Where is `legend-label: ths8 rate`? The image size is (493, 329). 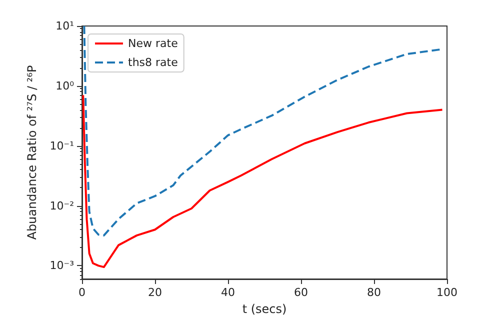
legend-label: ths8 rate is located at coordinates (153, 62).